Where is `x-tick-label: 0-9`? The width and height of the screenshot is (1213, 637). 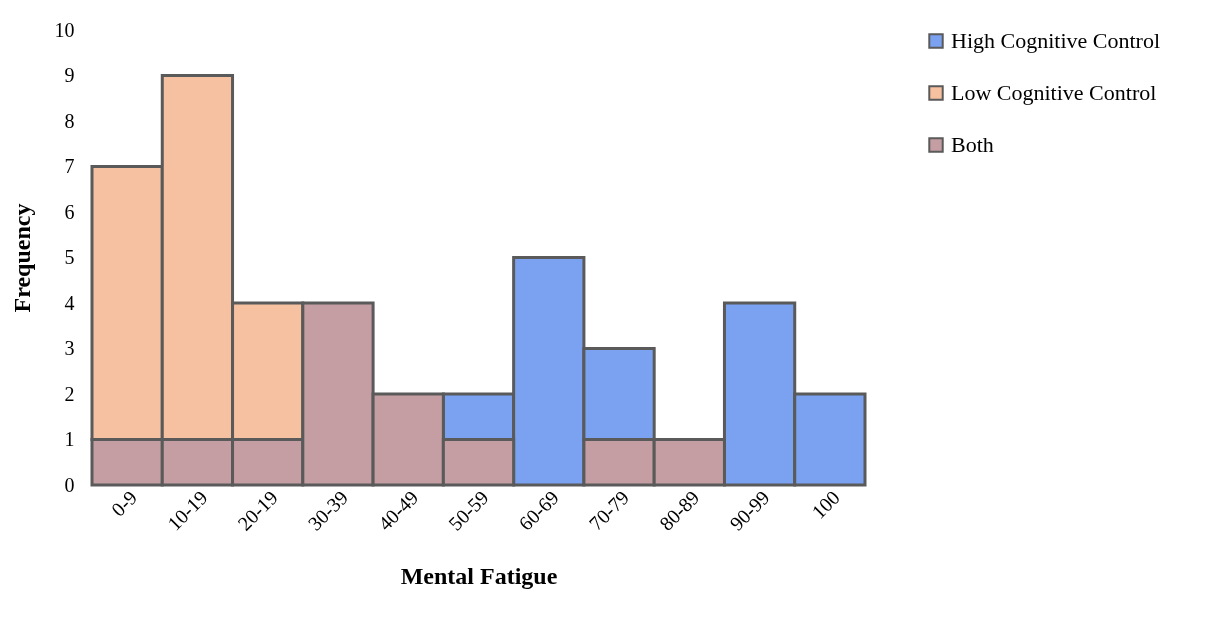
x-tick-label: 0-9 is located at coordinates (124, 503).